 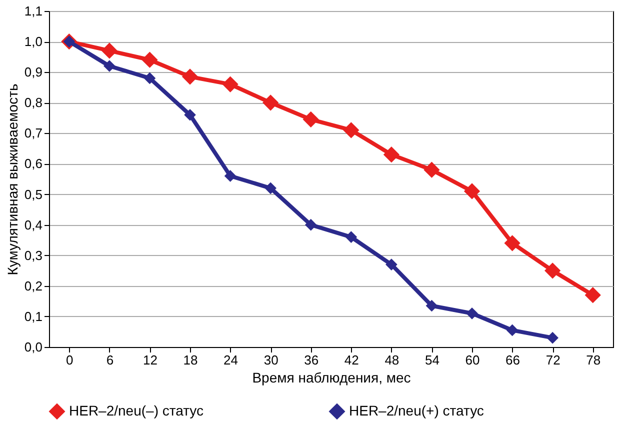 What do you see at coordinates (392, 360) in the screenshot?
I see `x-tick-label: 48` at bounding box center [392, 360].